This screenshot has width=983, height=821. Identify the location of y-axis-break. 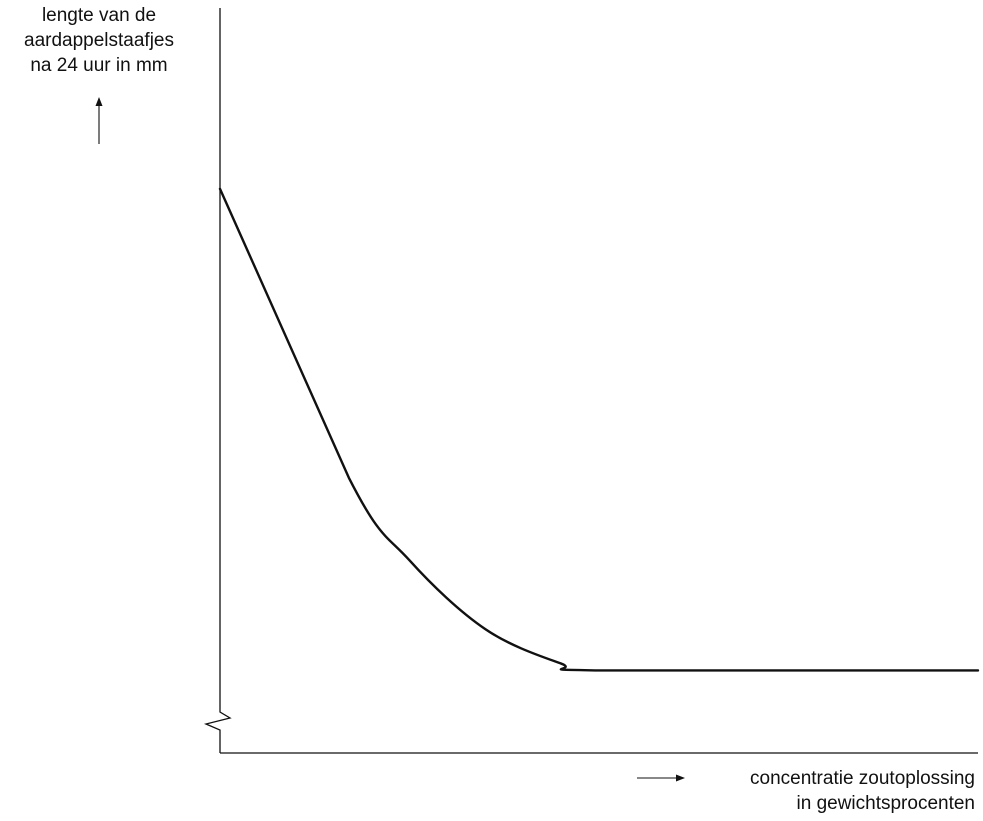
(217, 720).